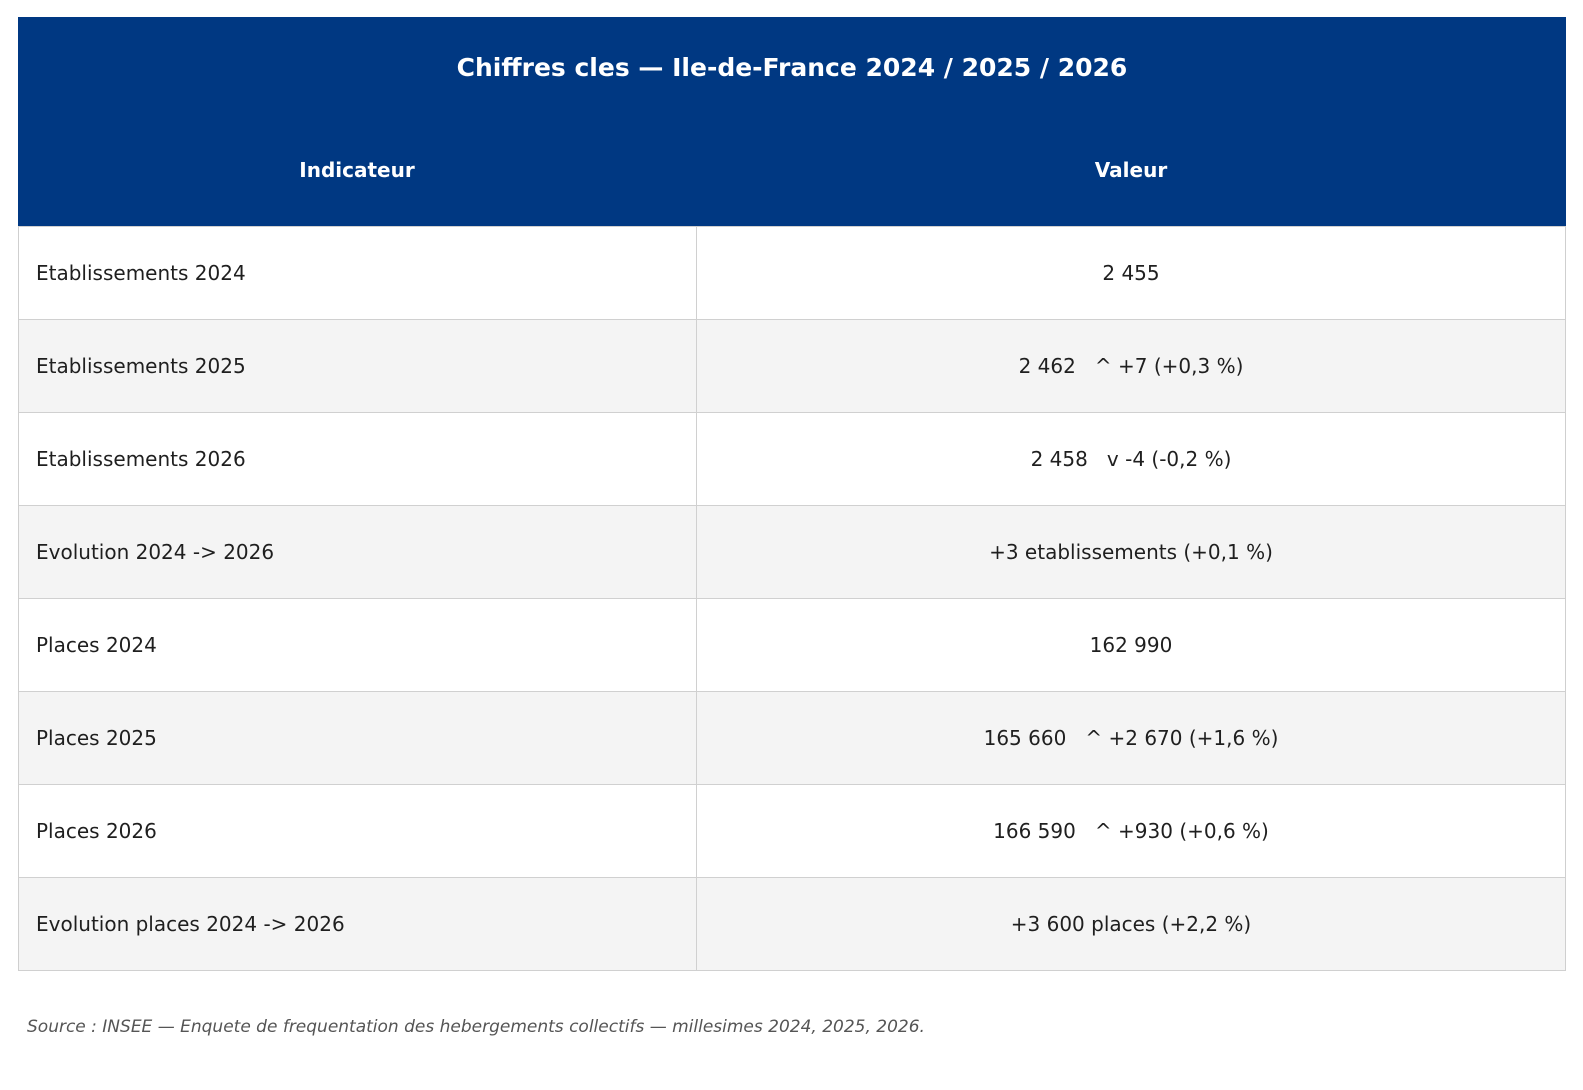  I want to click on table-row: Places 2025 165 660 ^ +2 670 (+1,6 %), so click(792, 738).